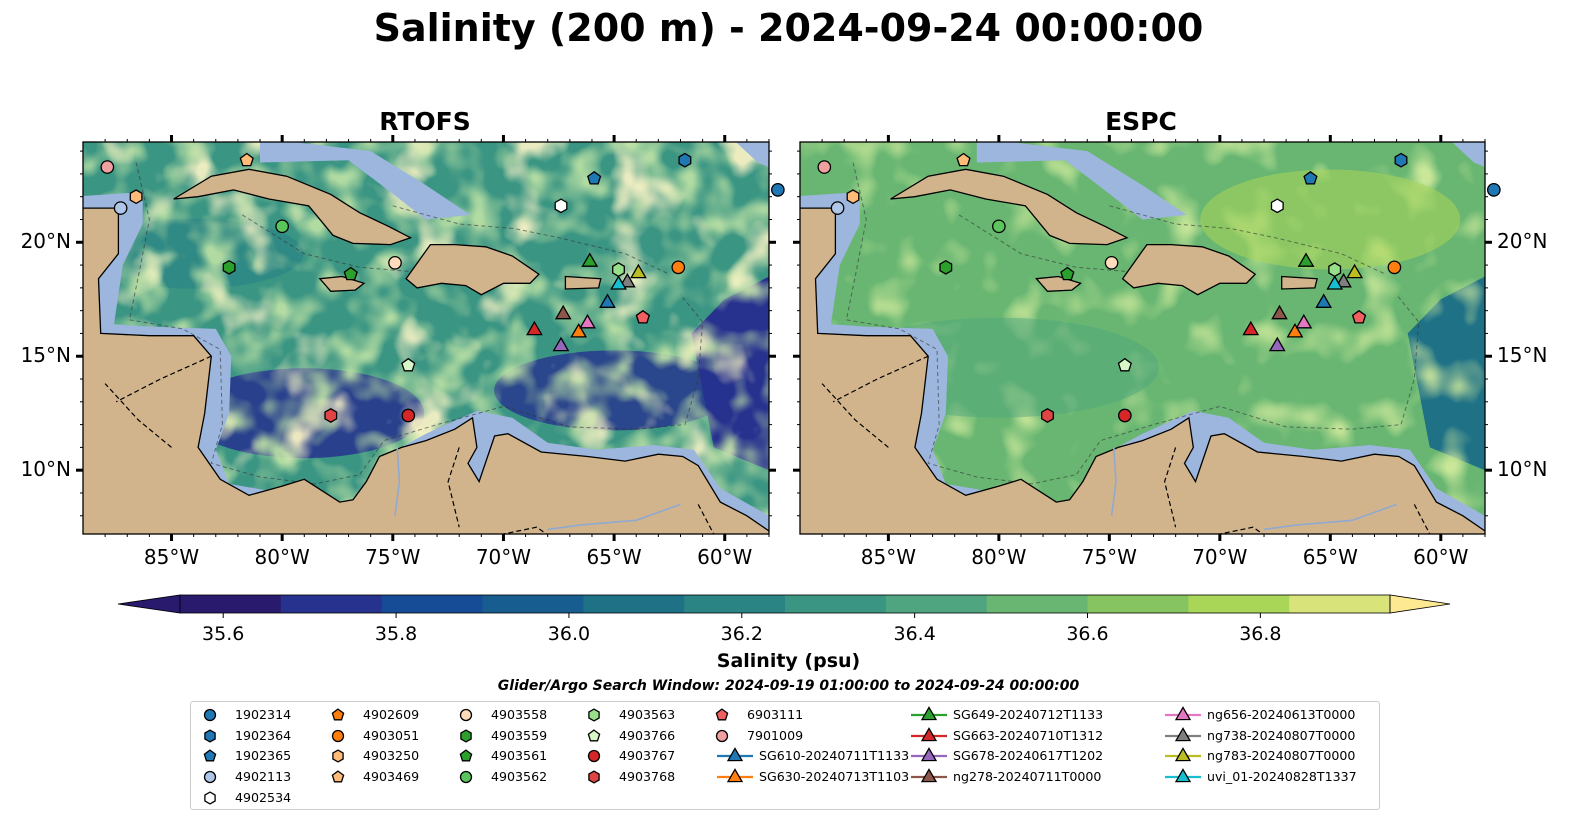 The height and width of the screenshot is (827, 1577). What do you see at coordinates (210, 736) in the screenshot?
I see `legend-hexagon` at bounding box center [210, 736].